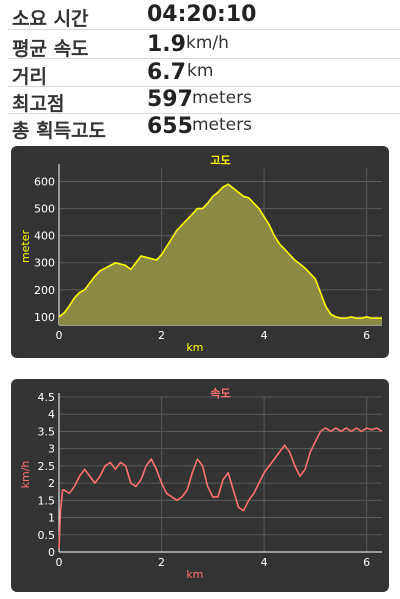 This screenshot has width=400, height=599. Describe the element at coordinates (50, 49) in the screenshot. I see `stat-label-avg-speed: 평균 속도` at that location.